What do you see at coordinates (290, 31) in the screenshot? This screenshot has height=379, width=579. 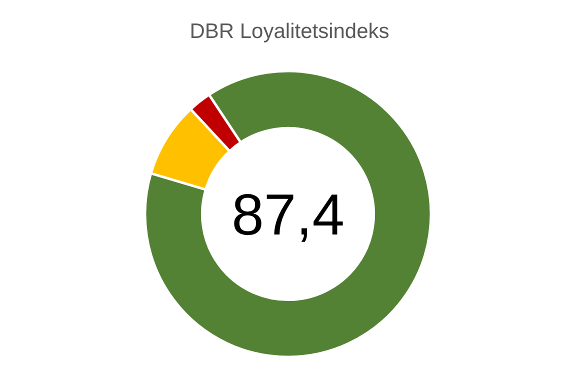 I see `chart-title: DBR Loyalitetsindeks` at bounding box center [290, 31].